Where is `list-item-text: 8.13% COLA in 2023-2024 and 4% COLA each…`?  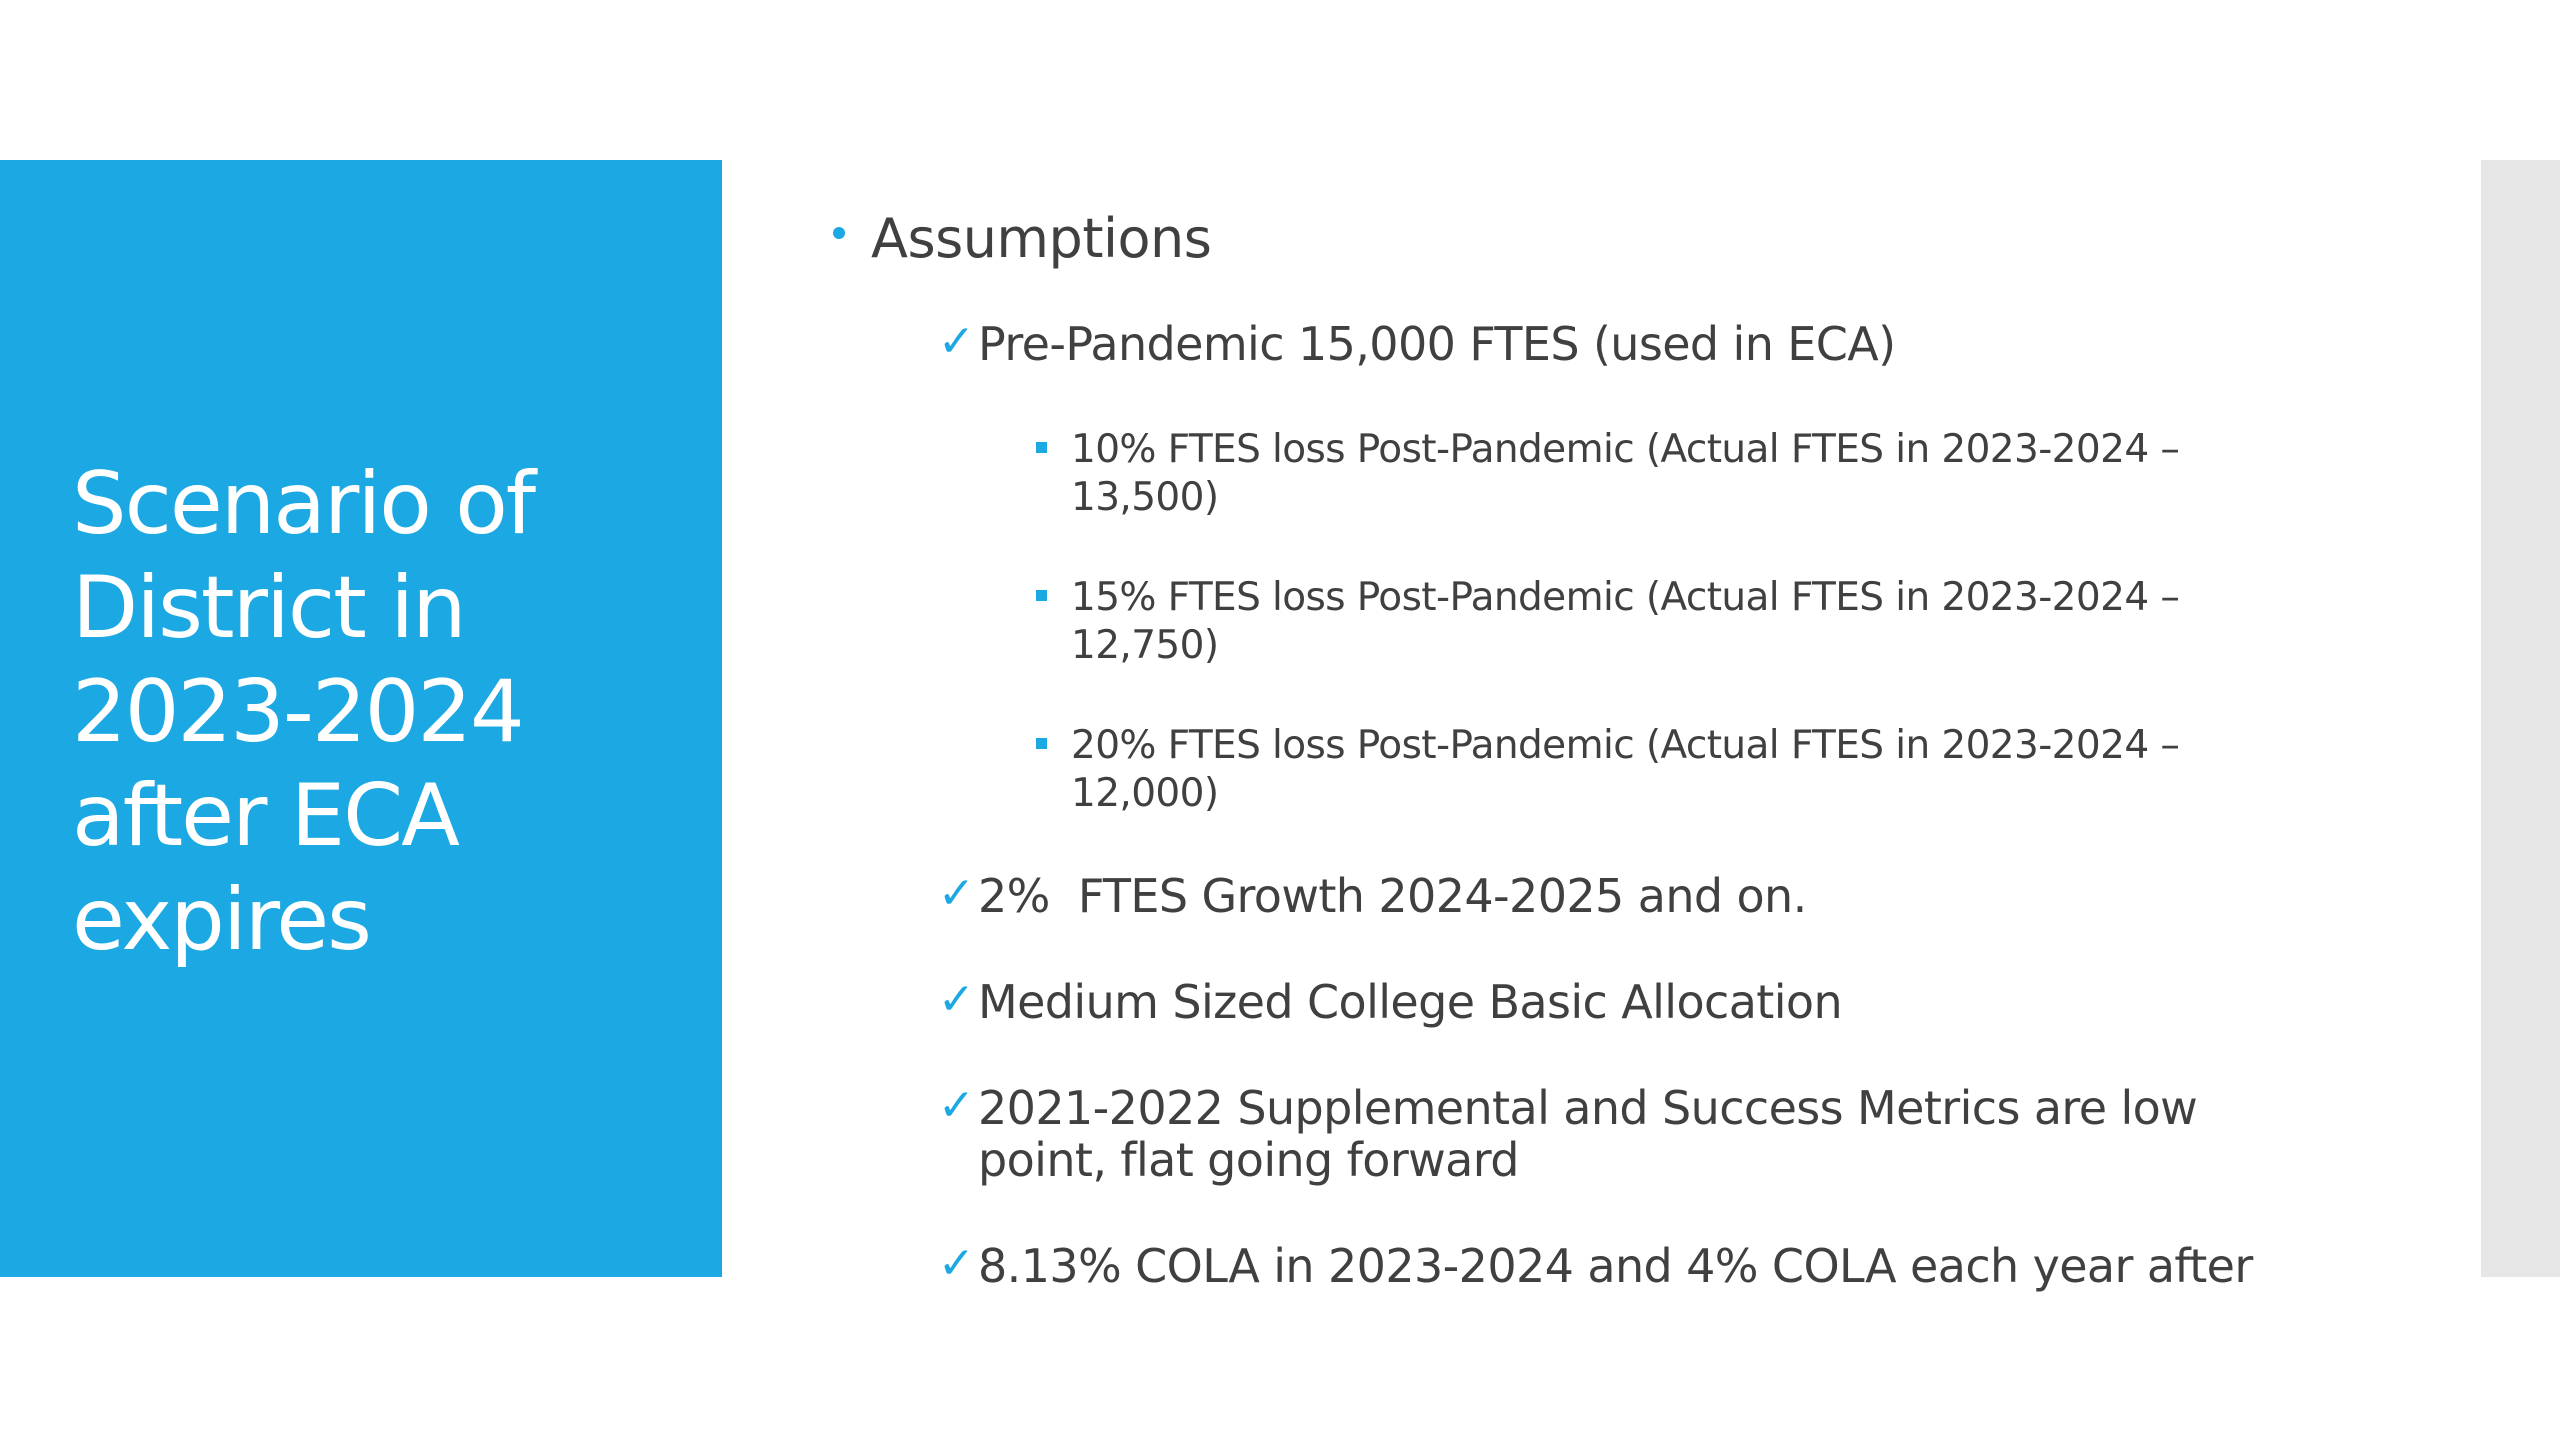 list-item-text: 8.13% COLA in 2023-2024 and 4% COLA each… is located at coordinates (1615, 1266).